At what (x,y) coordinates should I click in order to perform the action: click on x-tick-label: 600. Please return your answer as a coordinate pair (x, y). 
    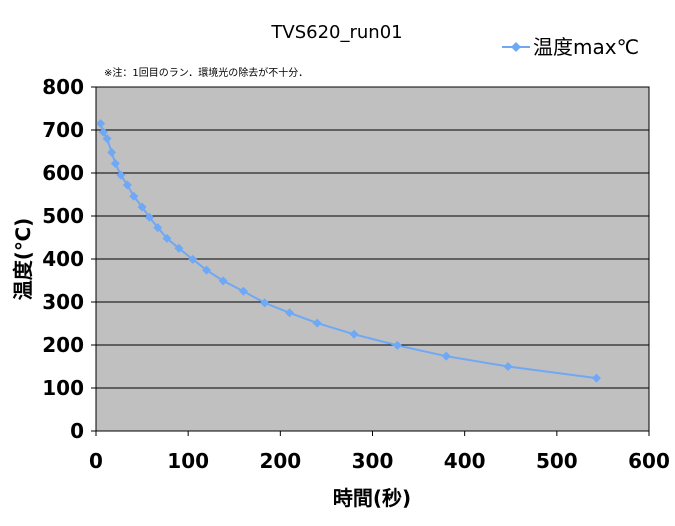
    Looking at the image, I should click on (649, 461).